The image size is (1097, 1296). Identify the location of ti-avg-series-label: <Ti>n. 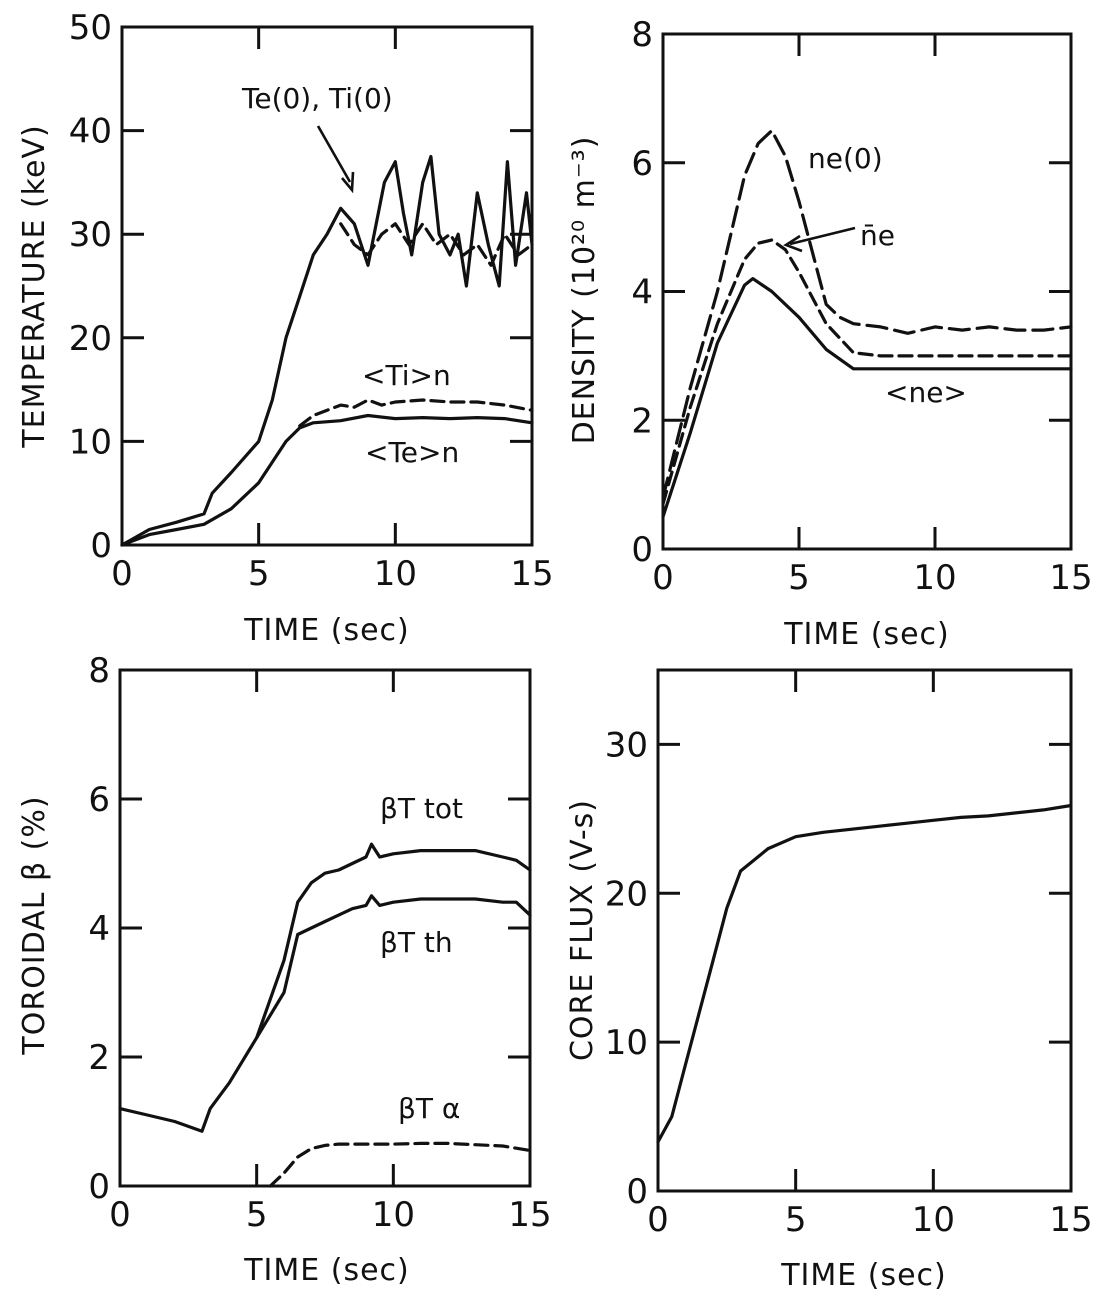
(406, 375).